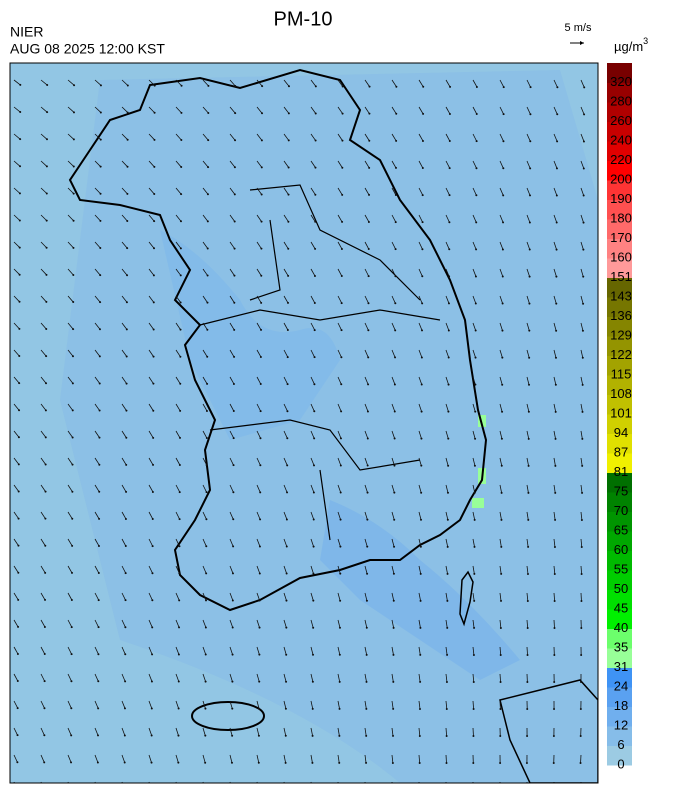 The image size is (673, 800). I want to click on unit-superscript: 3, so click(645, 41).